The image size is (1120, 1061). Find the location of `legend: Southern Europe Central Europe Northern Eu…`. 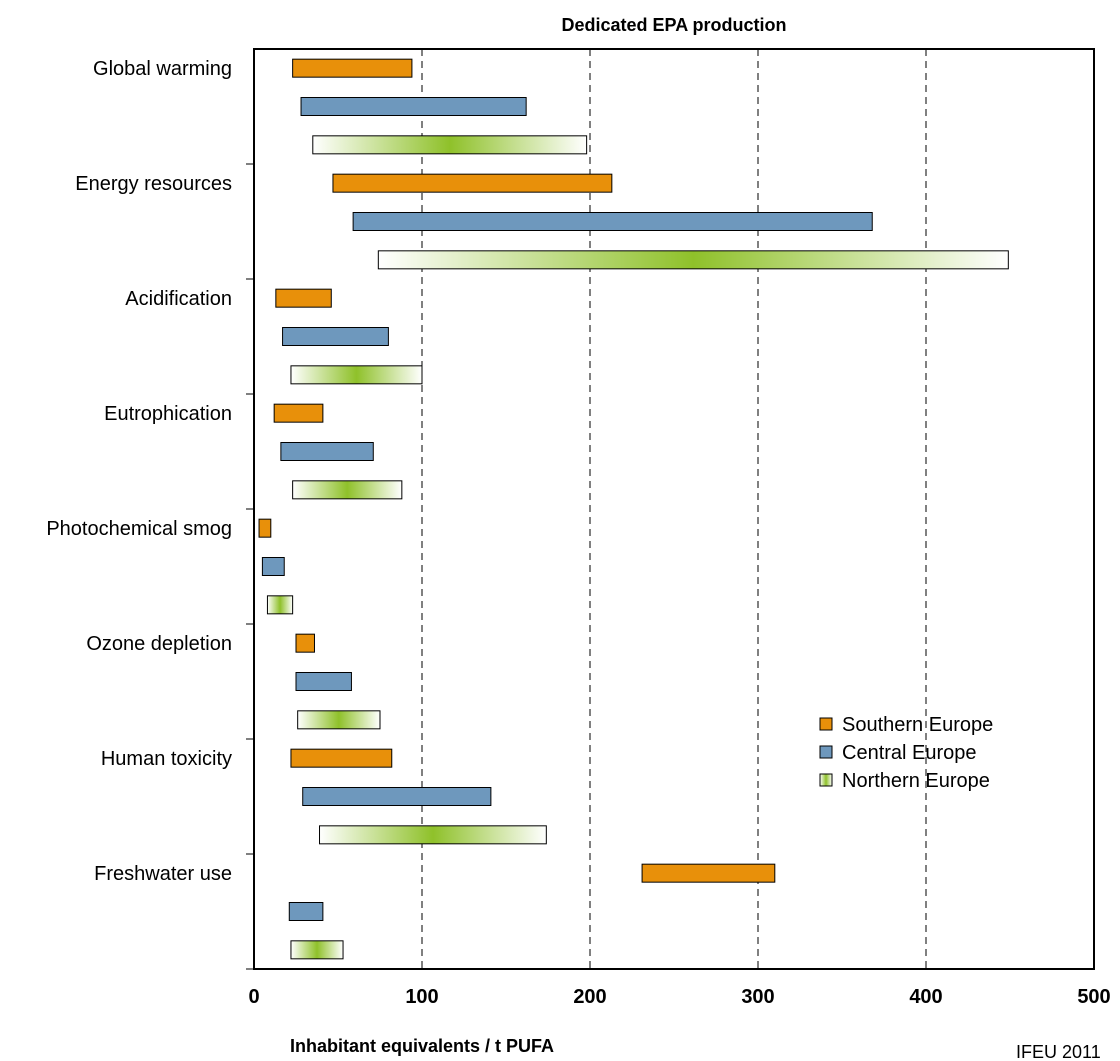

legend: Southern Europe Central Europe Northern Eu… is located at coordinates (906, 753).